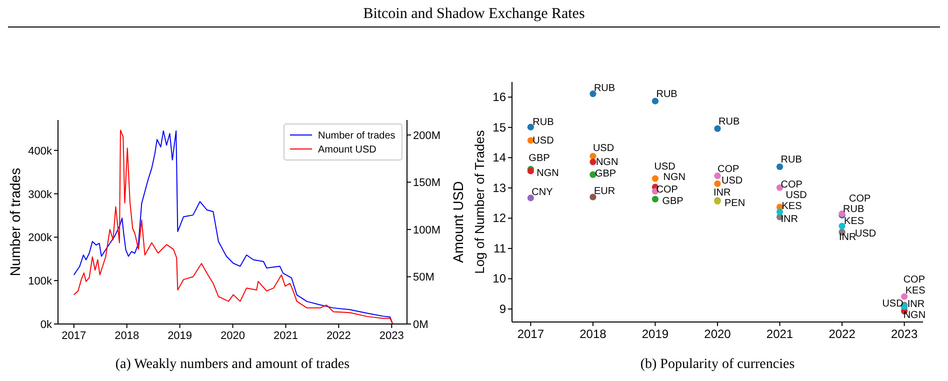 The width and height of the screenshot is (948, 381). What do you see at coordinates (420, 325) in the screenshot?
I see `y2-tick-label: 0M` at bounding box center [420, 325].